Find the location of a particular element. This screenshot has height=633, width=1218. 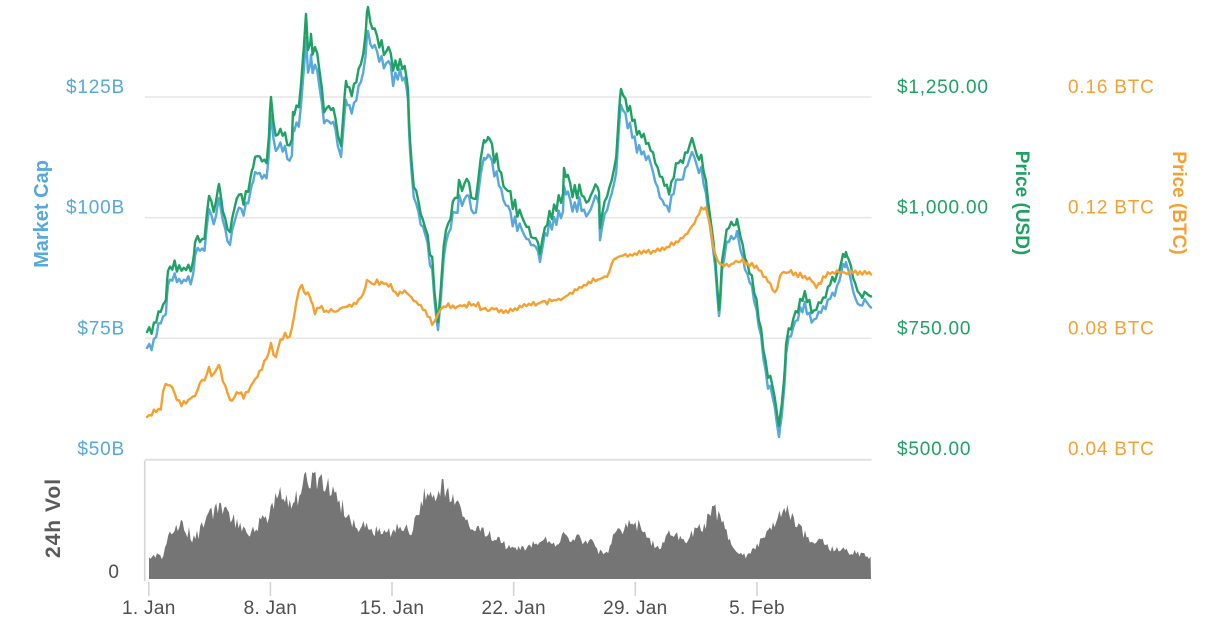

svg-text: $75B is located at coordinates (101, 328).